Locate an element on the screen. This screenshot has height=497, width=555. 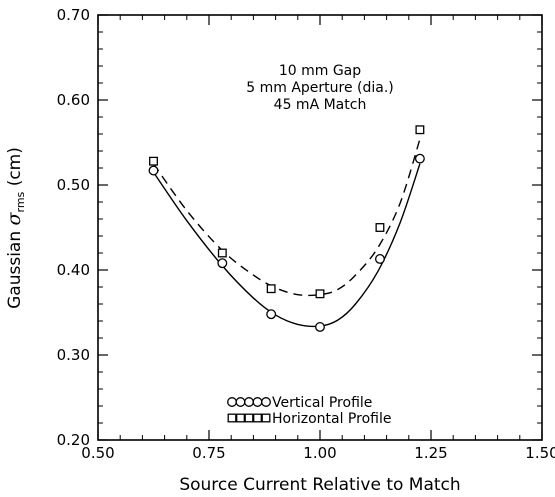
y-tick-label: 0.70 is located at coordinates (73, 15).